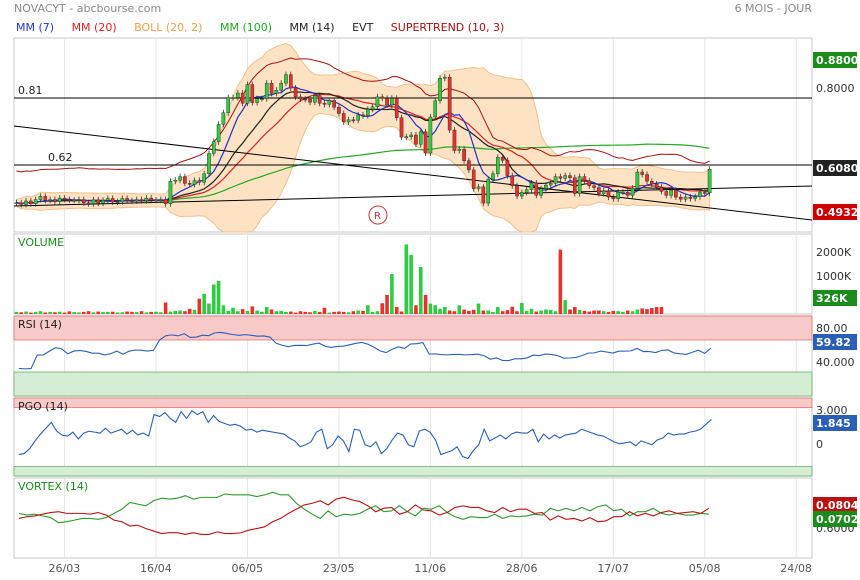 This screenshot has width=860, height=580. I want to click on x-tick-7: 05/08, so click(705, 568).